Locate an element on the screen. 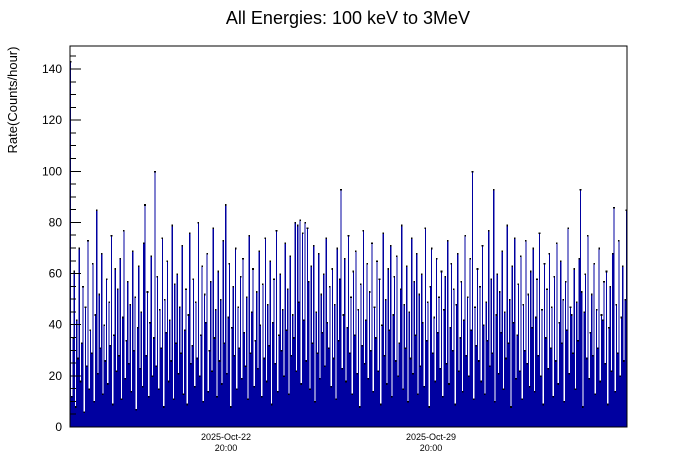 The image size is (696, 472). y-tick-label: 60 is located at coordinates (56, 274).